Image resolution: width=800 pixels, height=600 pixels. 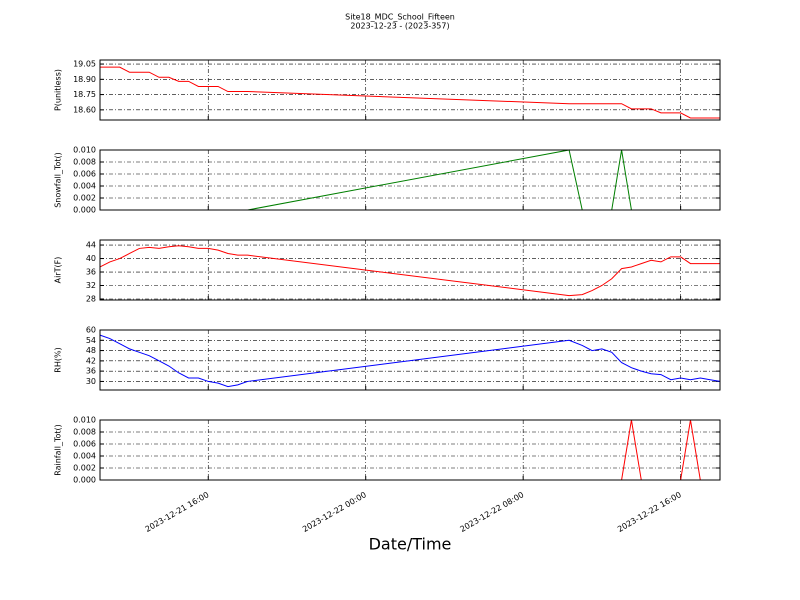 I want to click on y-tick-label: 60, so click(x=91, y=330).